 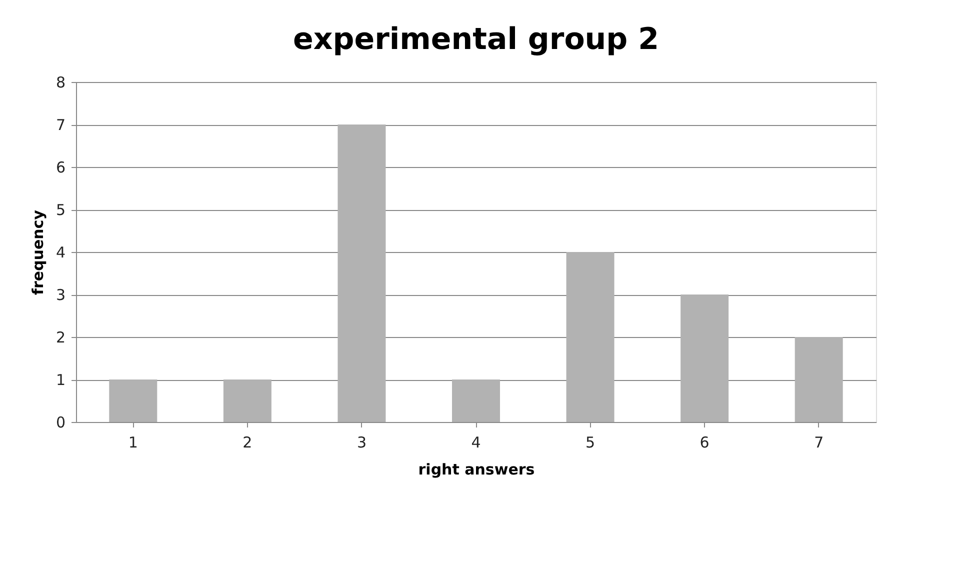 What do you see at coordinates (61, 83) in the screenshot?
I see `y-tick-label: 8` at bounding box center [61, 83].